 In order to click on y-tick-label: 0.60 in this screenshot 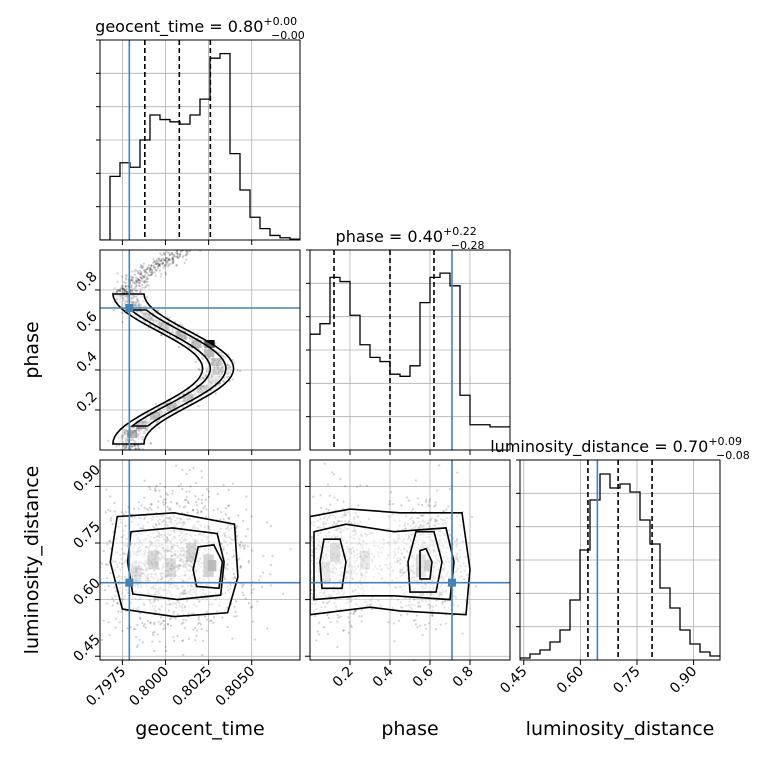, I will do `click(87, 591)`.